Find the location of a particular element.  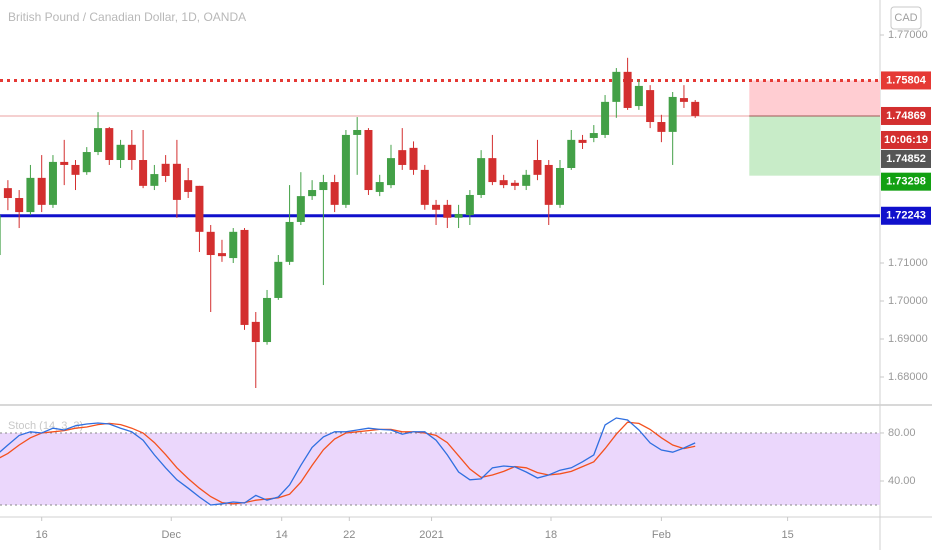

y-tick-label: 1.69000 is located at coordinates (908, 339).